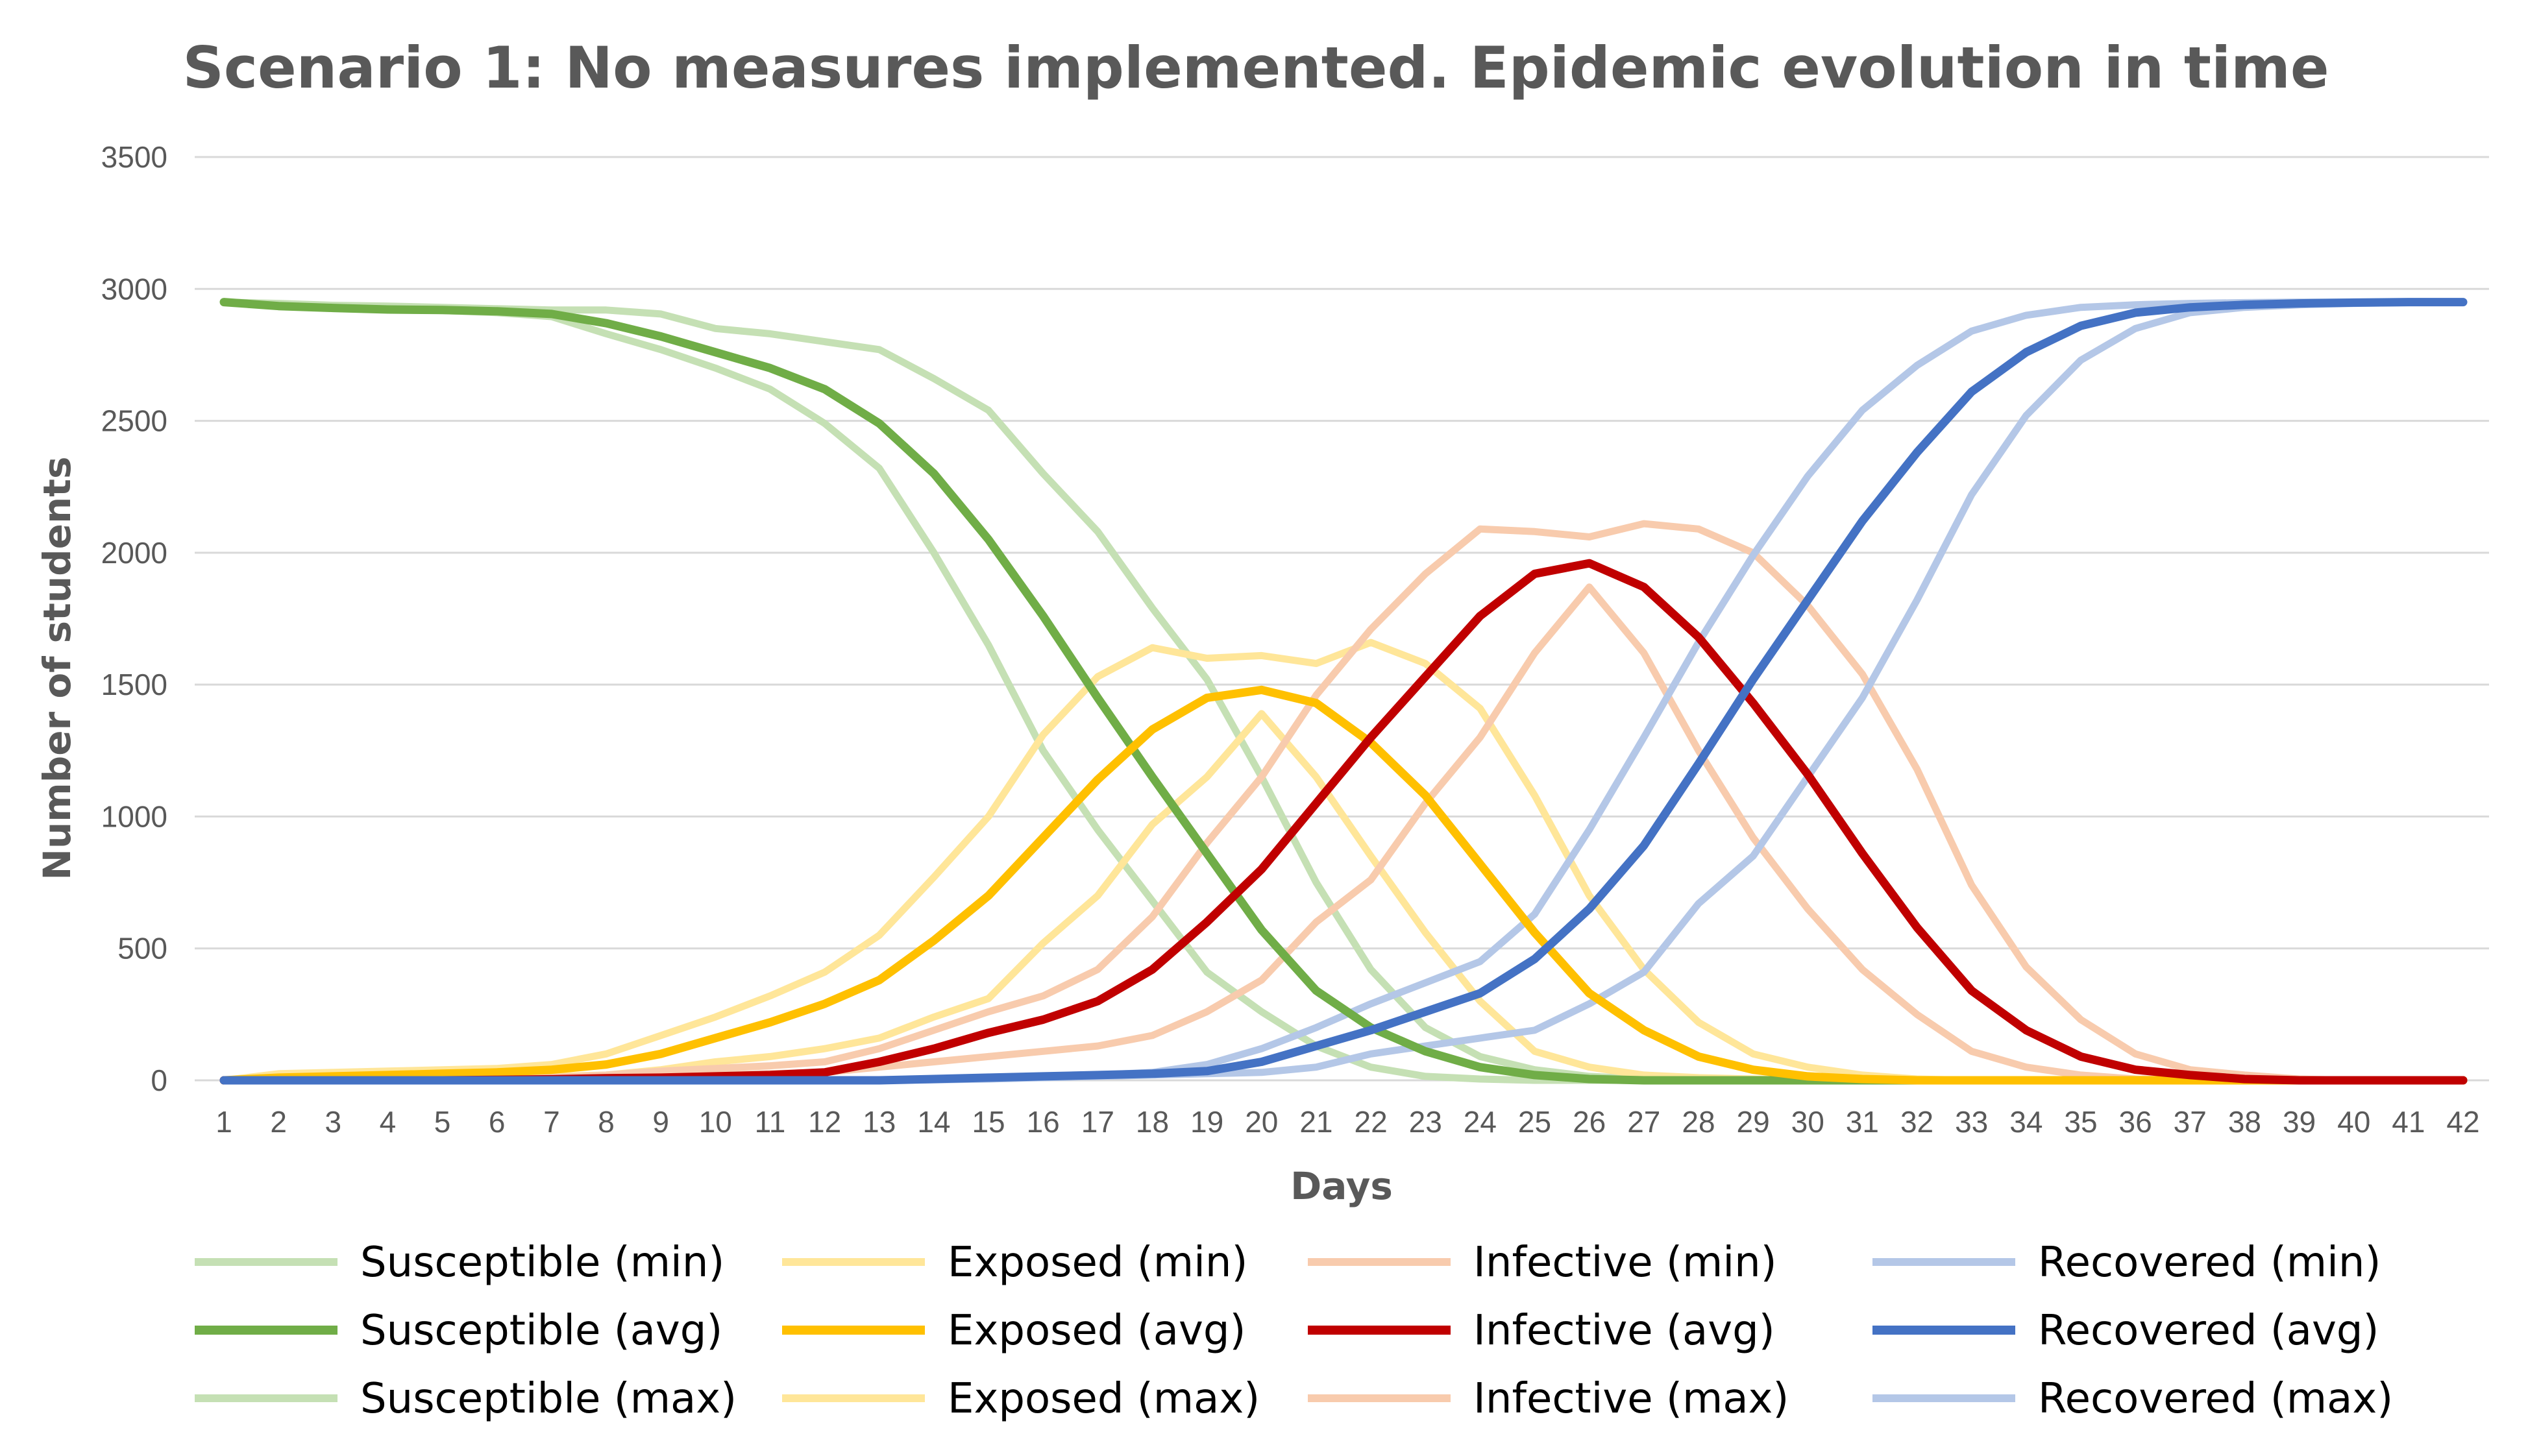  What do you see at coordinates (1043, 1122) in the screenshot?
I see `x-tick-label: 16` at bounding box center [1043, 1122].